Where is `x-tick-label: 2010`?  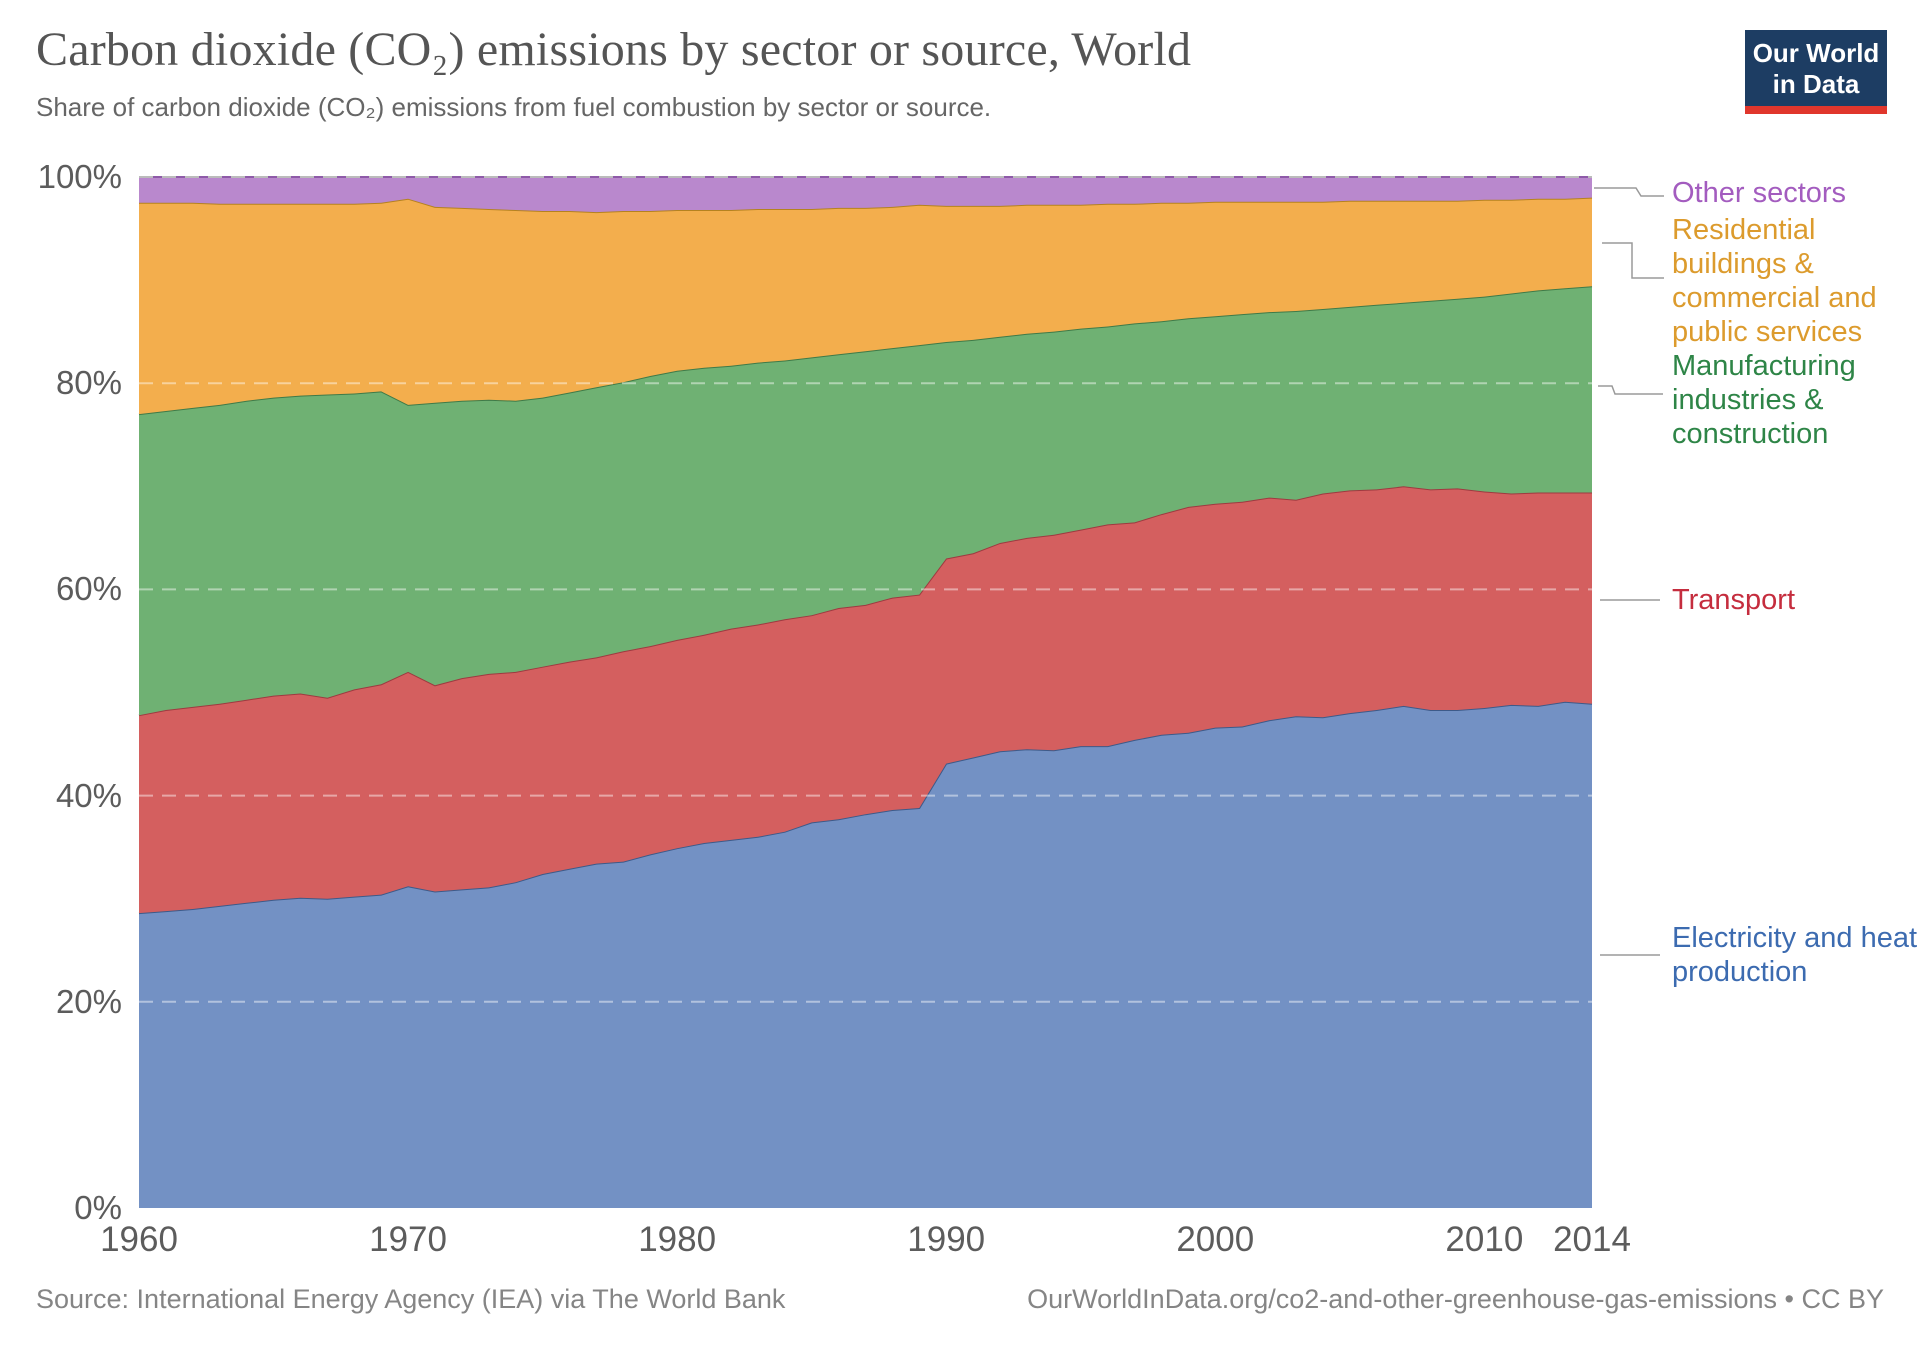
x-tick-label: 2010 is located at coordinates (1484, 1239).